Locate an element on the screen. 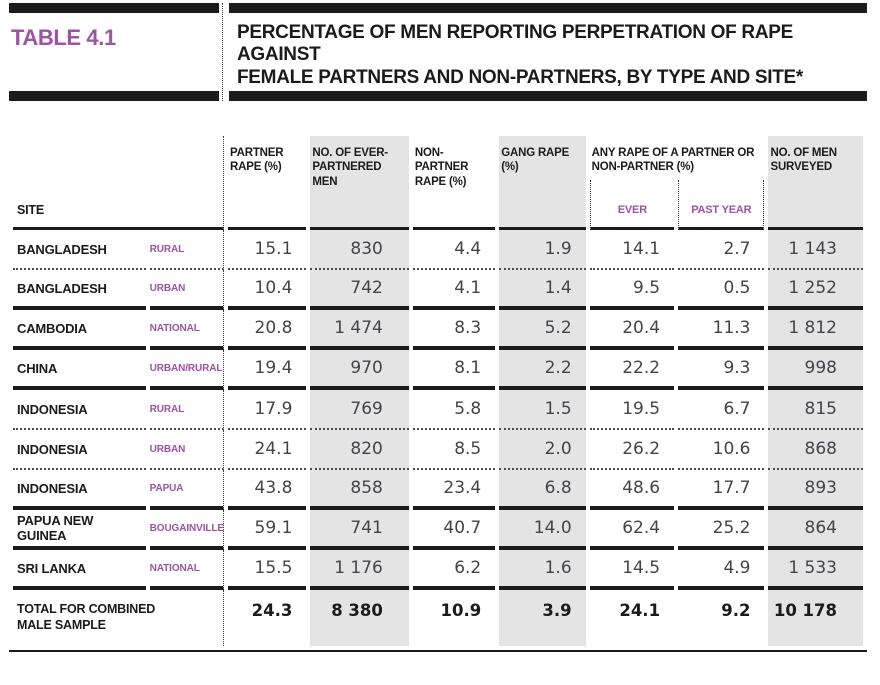 The width and height of the screenshot is (880, 685). partner-rape-cell: 17.9 is located at coordinates (267, 410).